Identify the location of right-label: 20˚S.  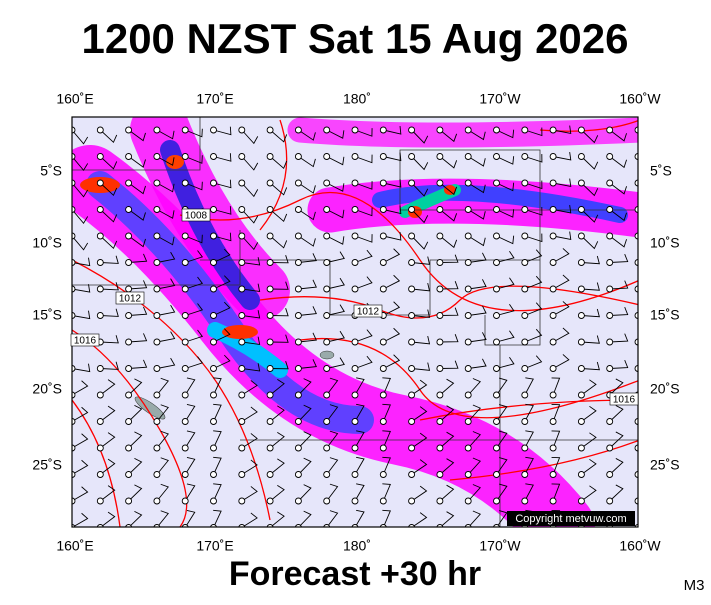
(665, 389).